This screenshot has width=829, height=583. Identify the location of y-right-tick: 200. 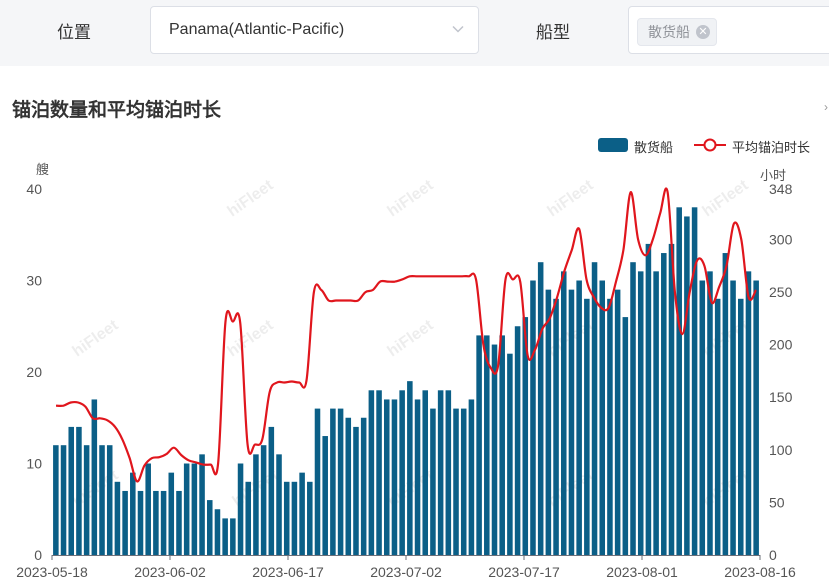
(781, 345).